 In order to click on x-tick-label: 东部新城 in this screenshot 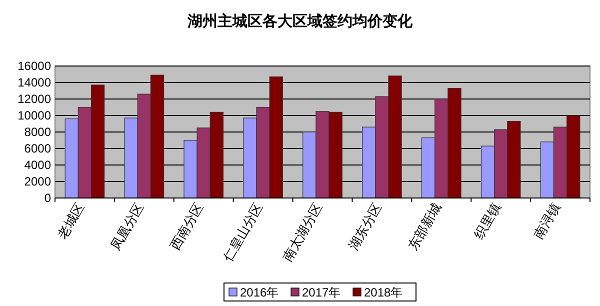, I will do `click(424, 226)`.